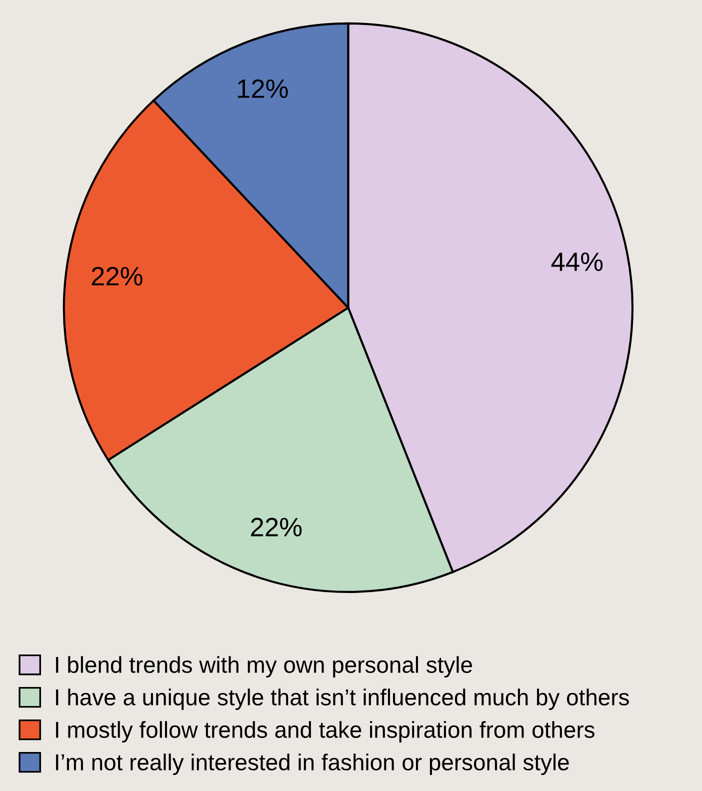 This screenshot has height=791, width=702. I want to click on legend-label: I’m not really interested in fashion or personal style, so click(312, 764).